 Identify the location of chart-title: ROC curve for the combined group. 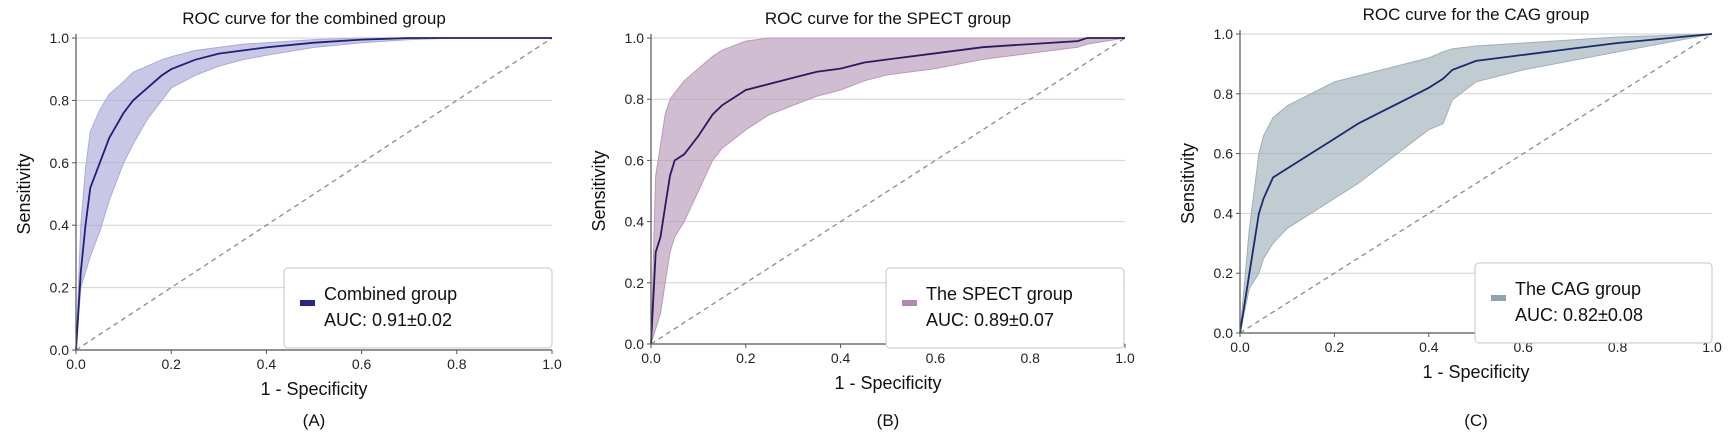
(314, 18).